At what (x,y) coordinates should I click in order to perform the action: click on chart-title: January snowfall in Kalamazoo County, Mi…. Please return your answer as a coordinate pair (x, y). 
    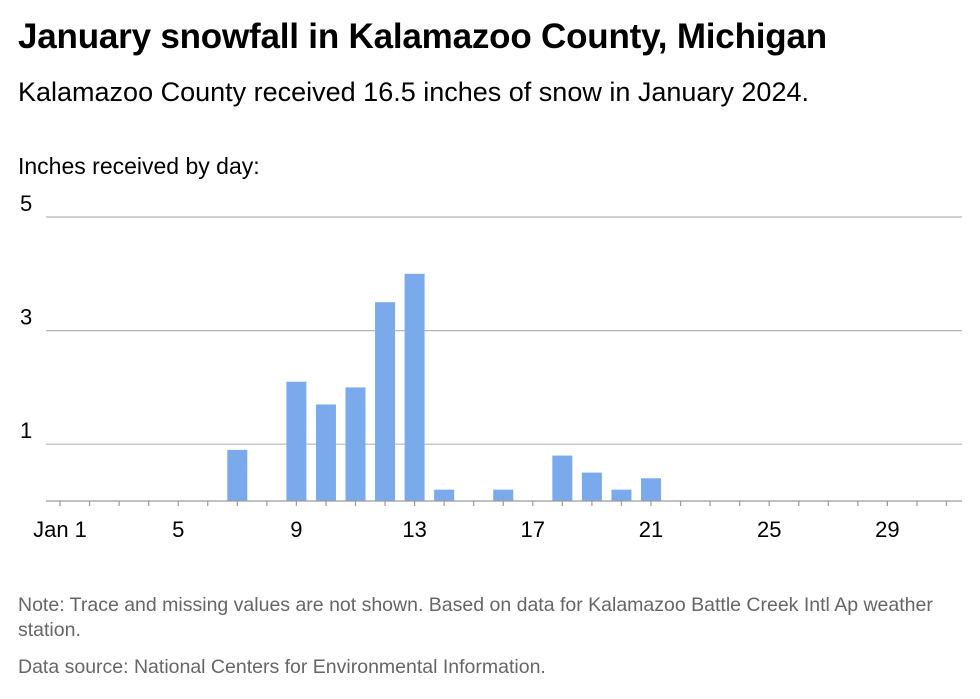
    Looking at the image, I should click on (422, 36).